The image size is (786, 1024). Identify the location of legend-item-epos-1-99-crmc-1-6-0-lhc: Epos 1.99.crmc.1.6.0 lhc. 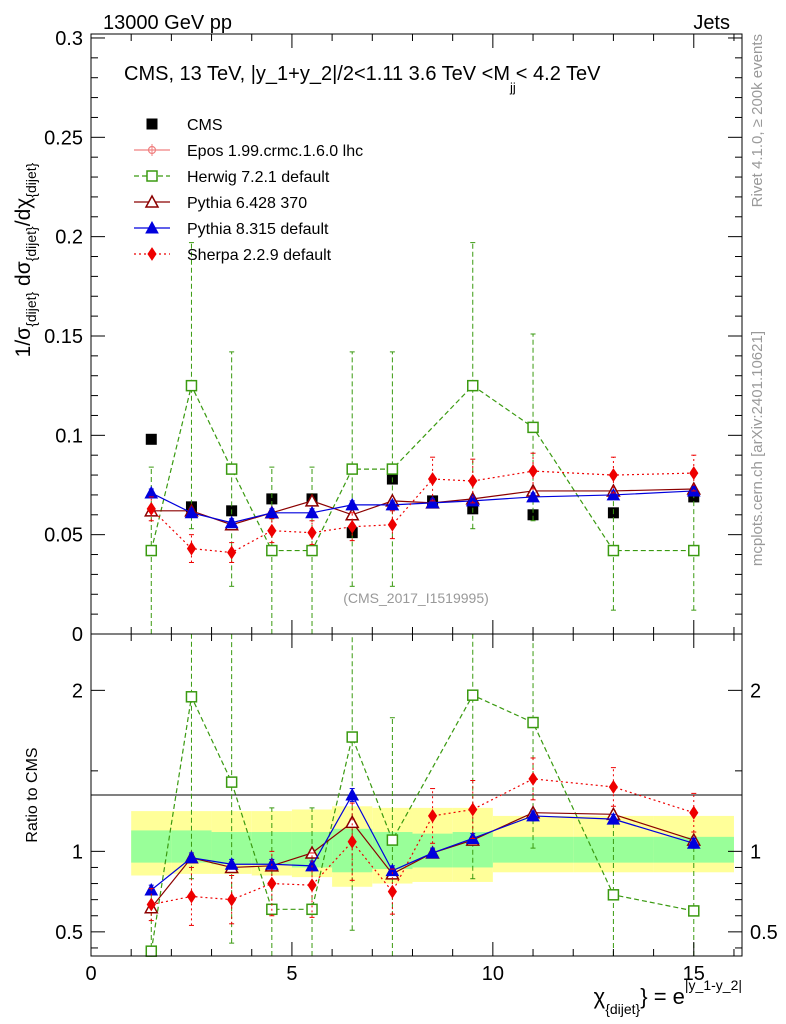
(248, 151).